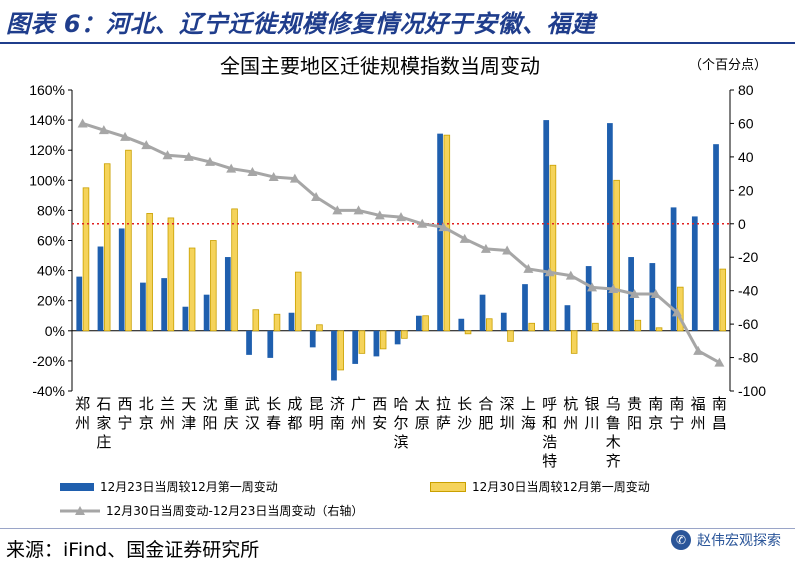  What do you see at coordinates (655, 413) in the screenshot?
I see `category-label: 南京` at bounding box center [655, 413].